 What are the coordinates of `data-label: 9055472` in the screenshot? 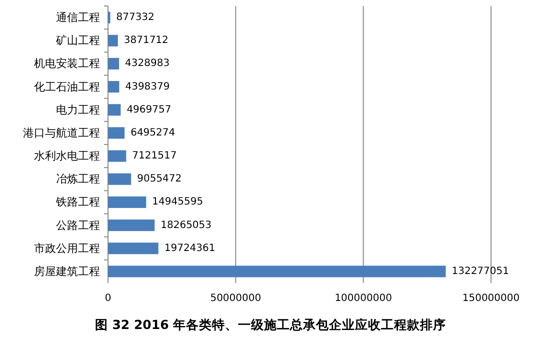 It's located at (159, 179).